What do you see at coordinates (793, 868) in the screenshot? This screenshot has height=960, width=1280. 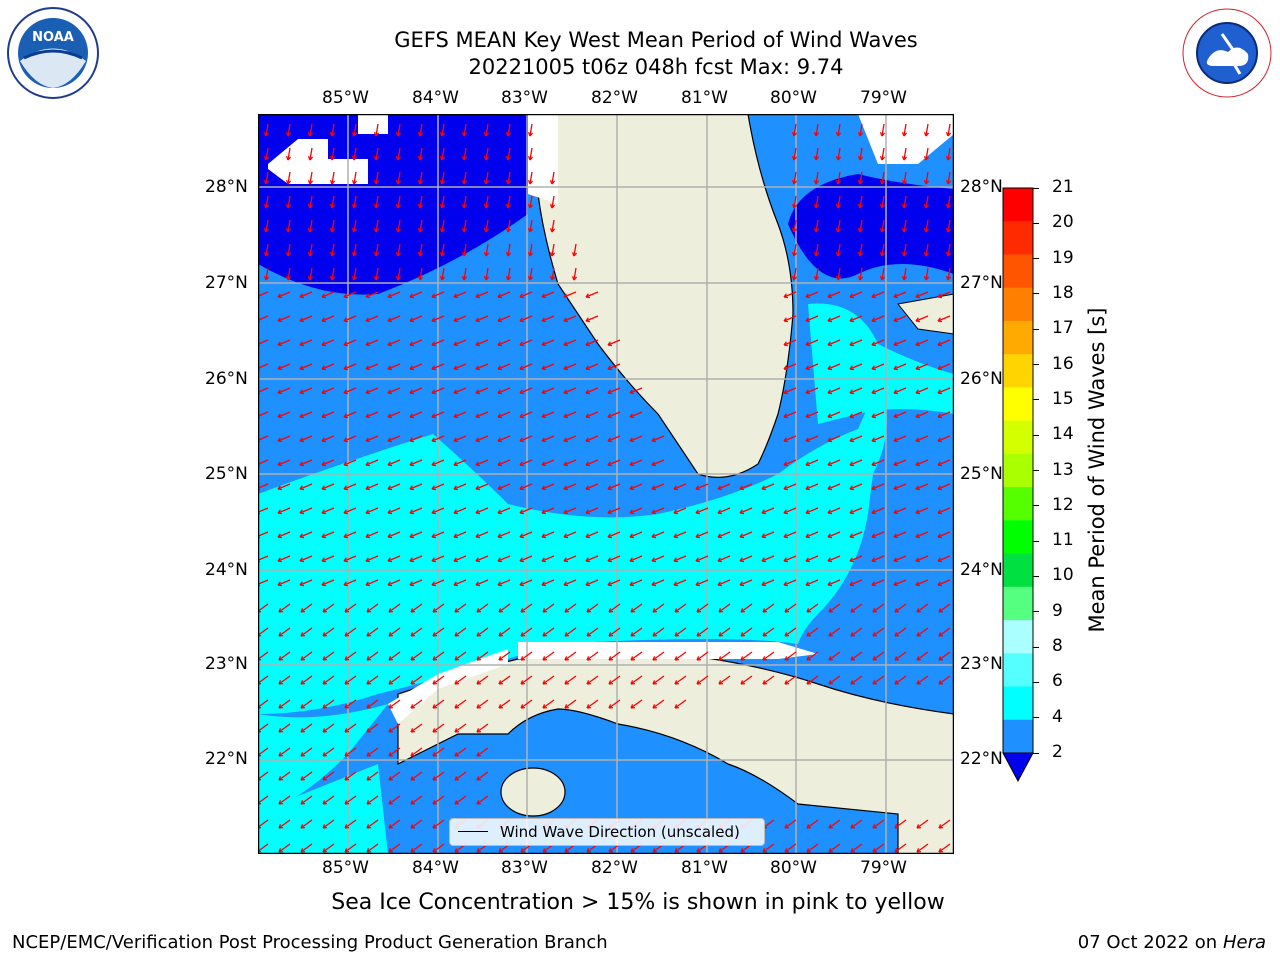 I see `lon-label-bottom-6: 80°W` at bounding box center [793, 868].